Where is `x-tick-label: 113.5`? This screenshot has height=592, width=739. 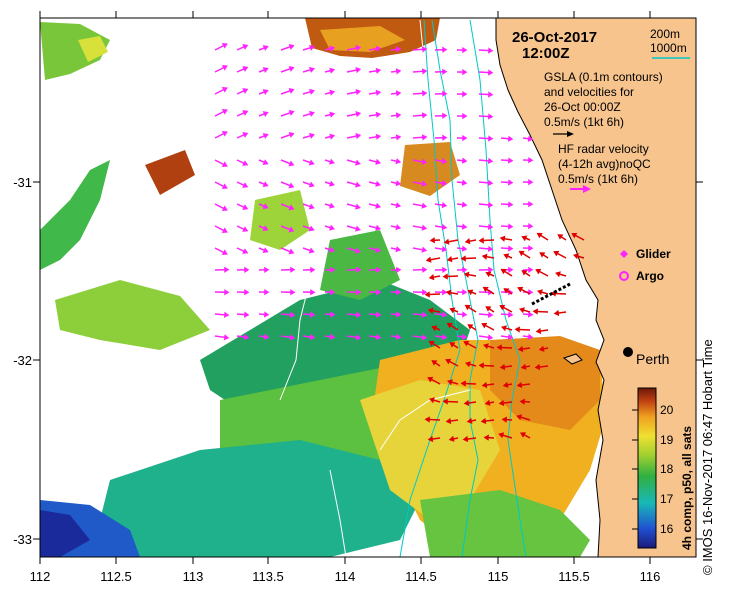
x-tick-label: 113.5 is located at coordinates (268, 576).